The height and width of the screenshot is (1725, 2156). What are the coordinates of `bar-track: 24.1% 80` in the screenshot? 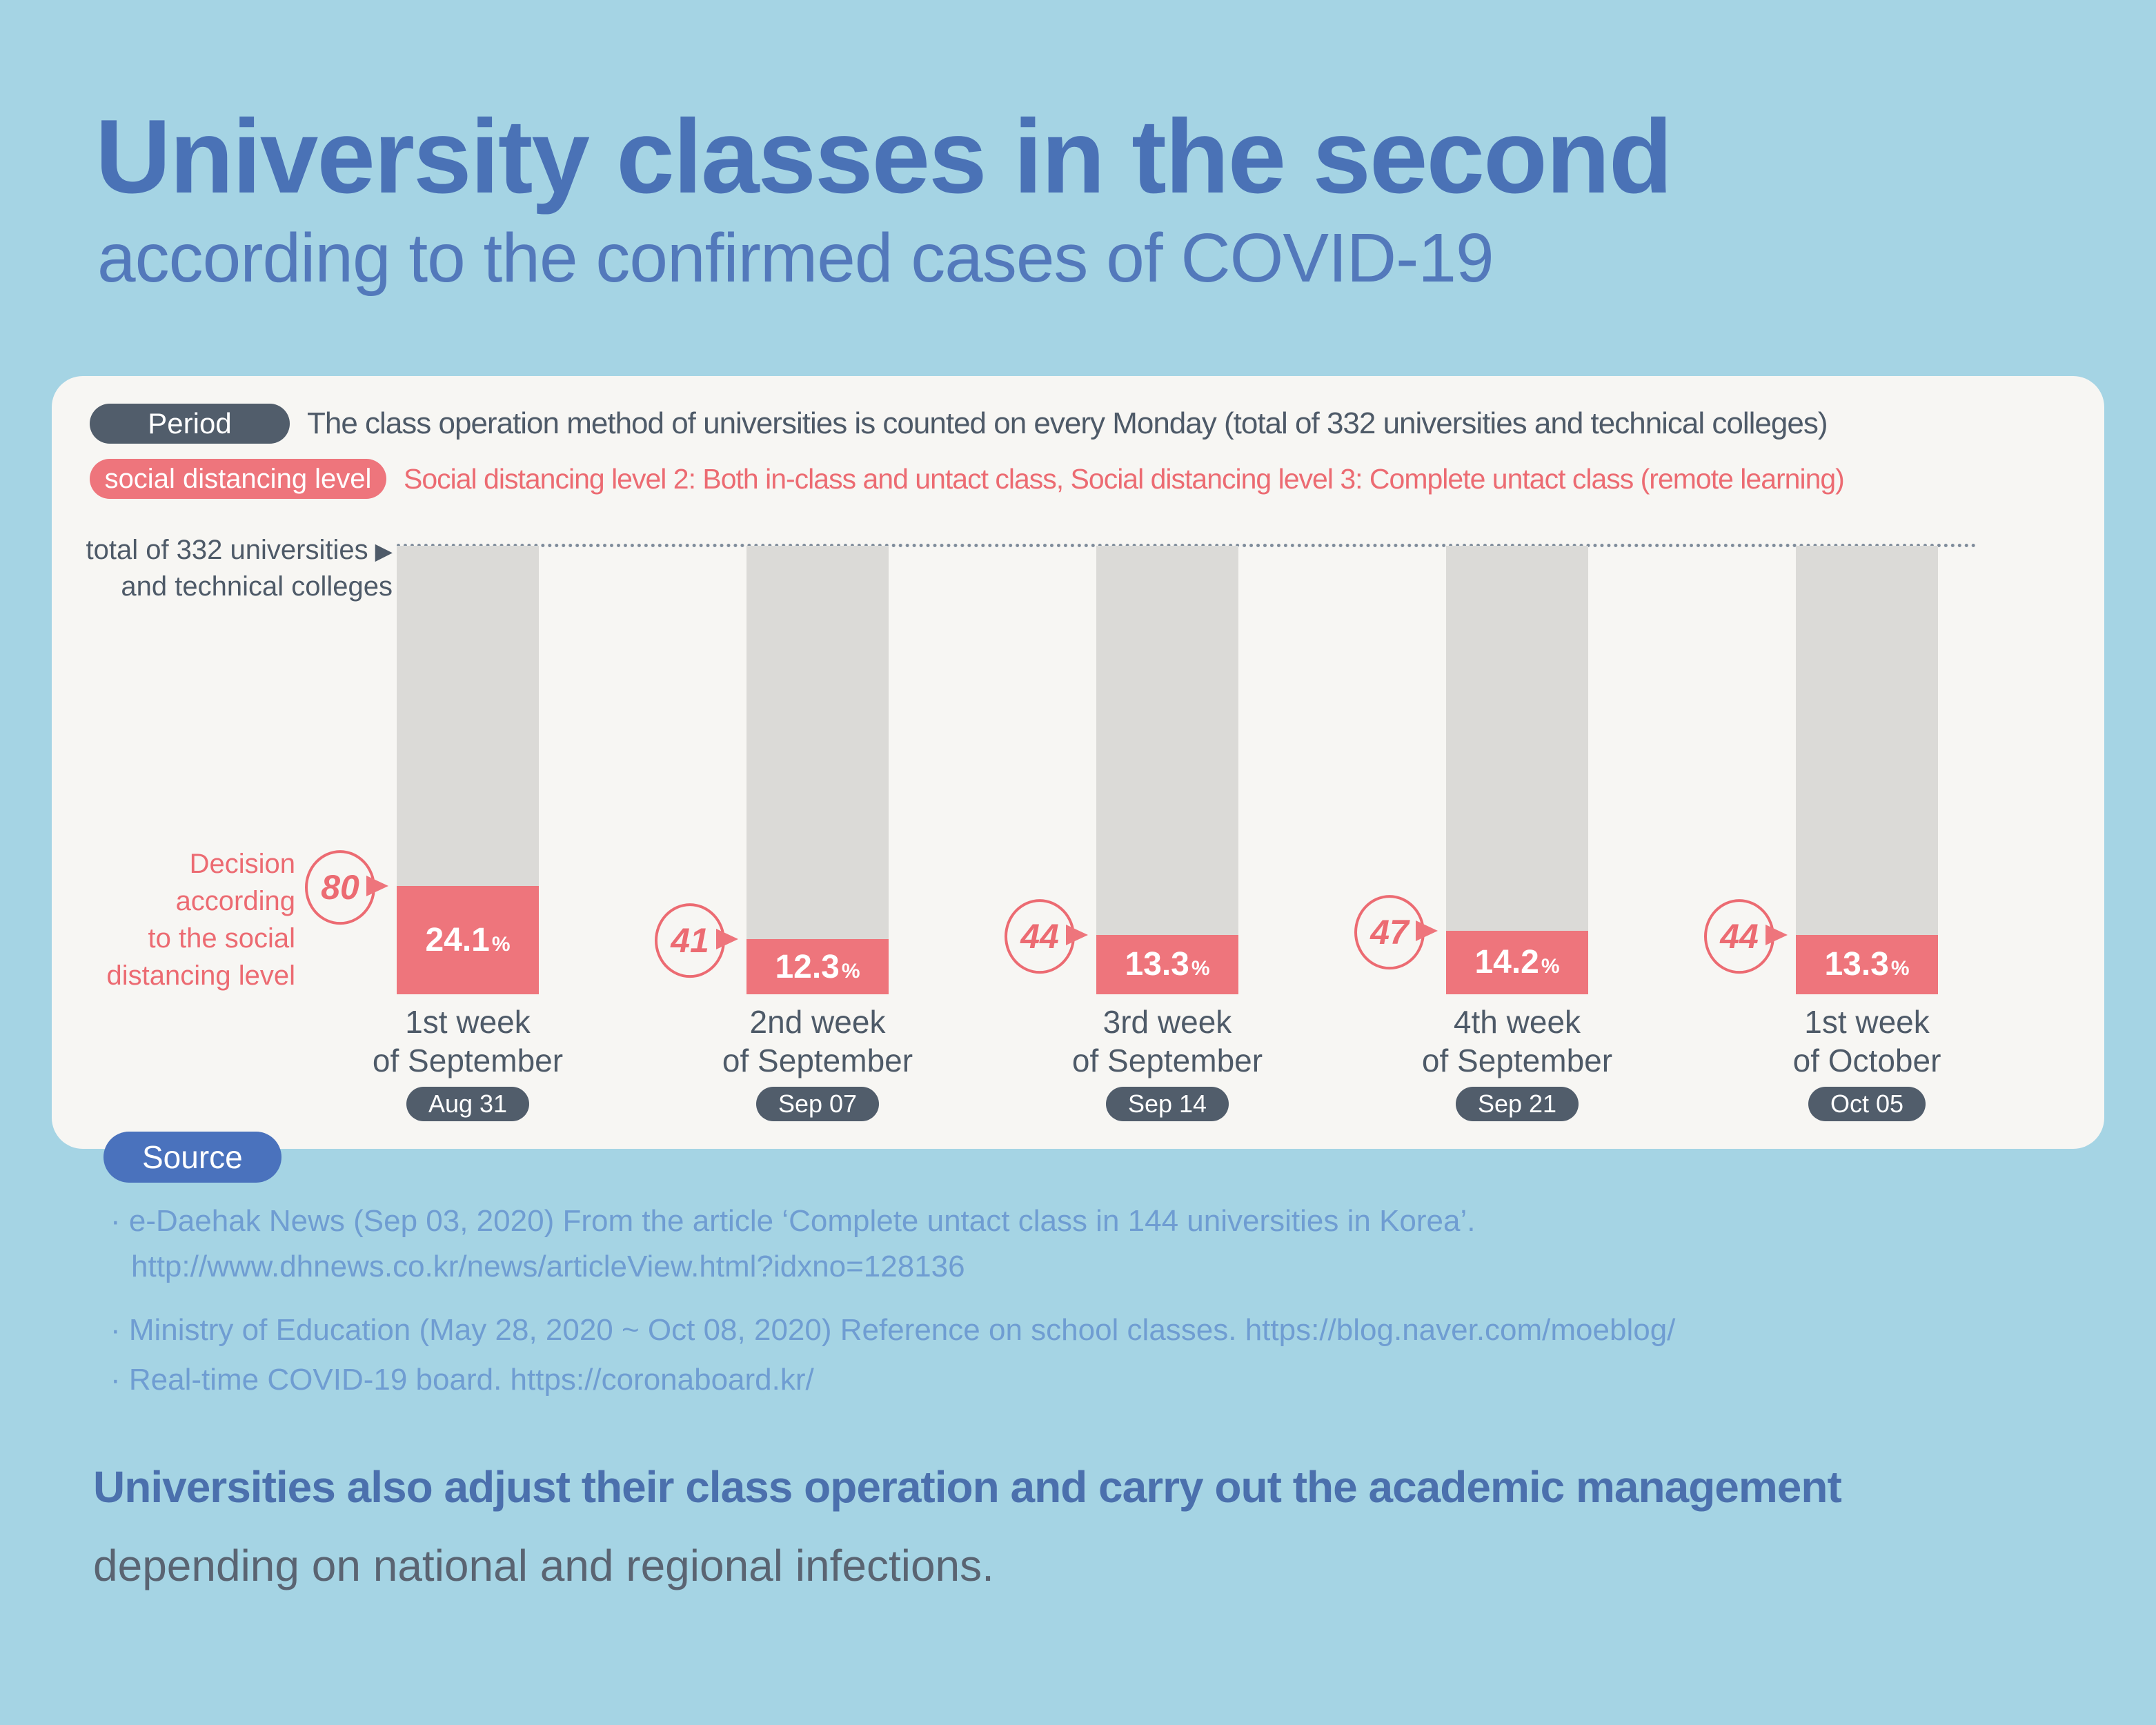 It's located at (422, 770).